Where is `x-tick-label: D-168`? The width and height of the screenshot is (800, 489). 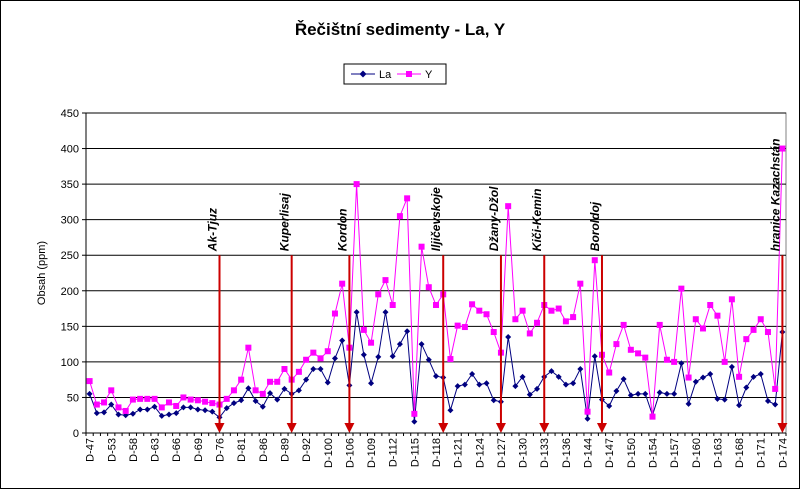
x-tick-label: D-168 is located at coordinates (740, 453).